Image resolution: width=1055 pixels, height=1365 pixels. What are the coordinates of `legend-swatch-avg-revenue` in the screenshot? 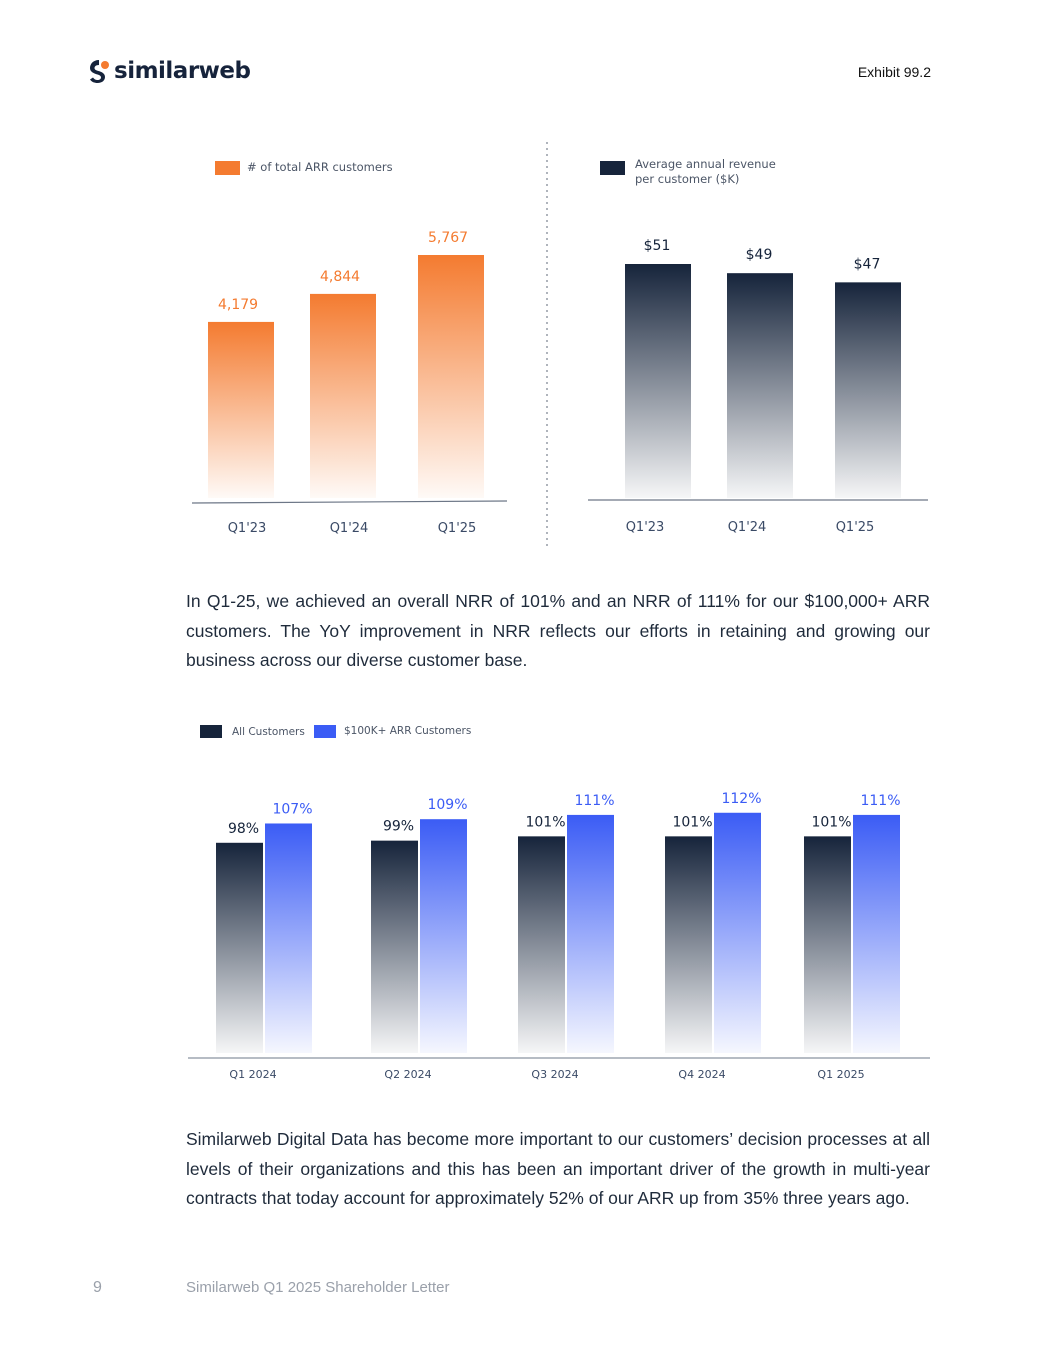 It's located at (612, 168).